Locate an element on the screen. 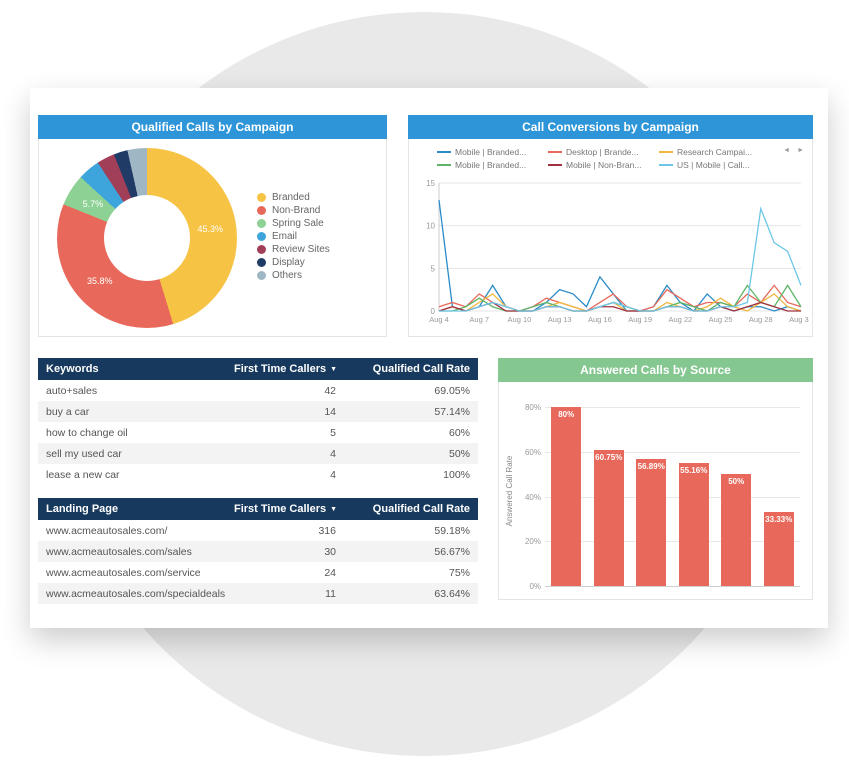 The height and width of the screenshot is (779, 849). donut-chart: 45.3% 35.8% 5.7% is located at coordinates (147, 238).